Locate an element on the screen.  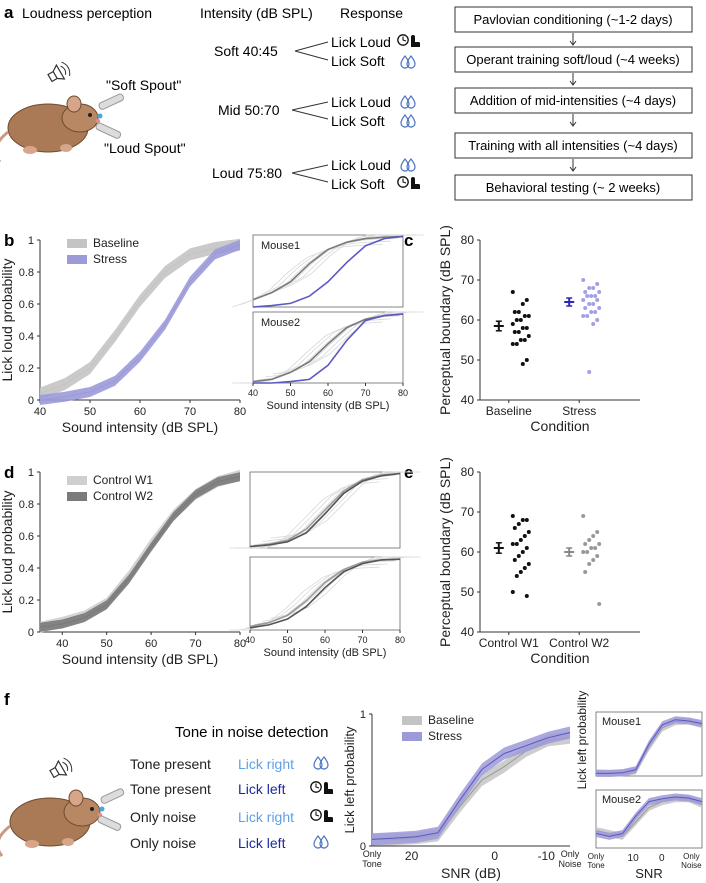
soft-spout-label: "Soft Spout" is located at coordinates (143, 85).